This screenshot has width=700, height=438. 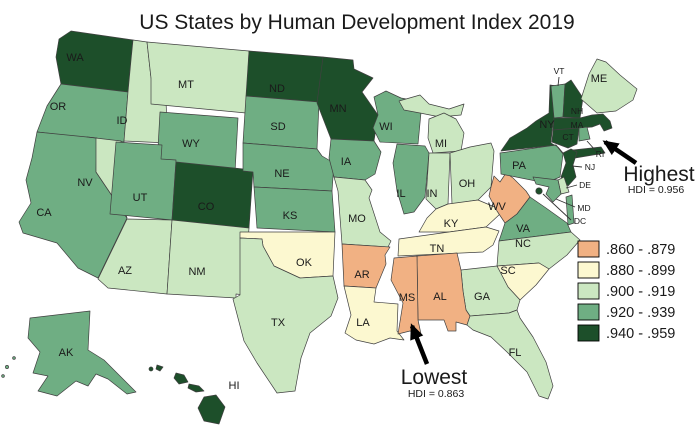 I want to click on state-label-oh: OH, so click(x=467, y=184).